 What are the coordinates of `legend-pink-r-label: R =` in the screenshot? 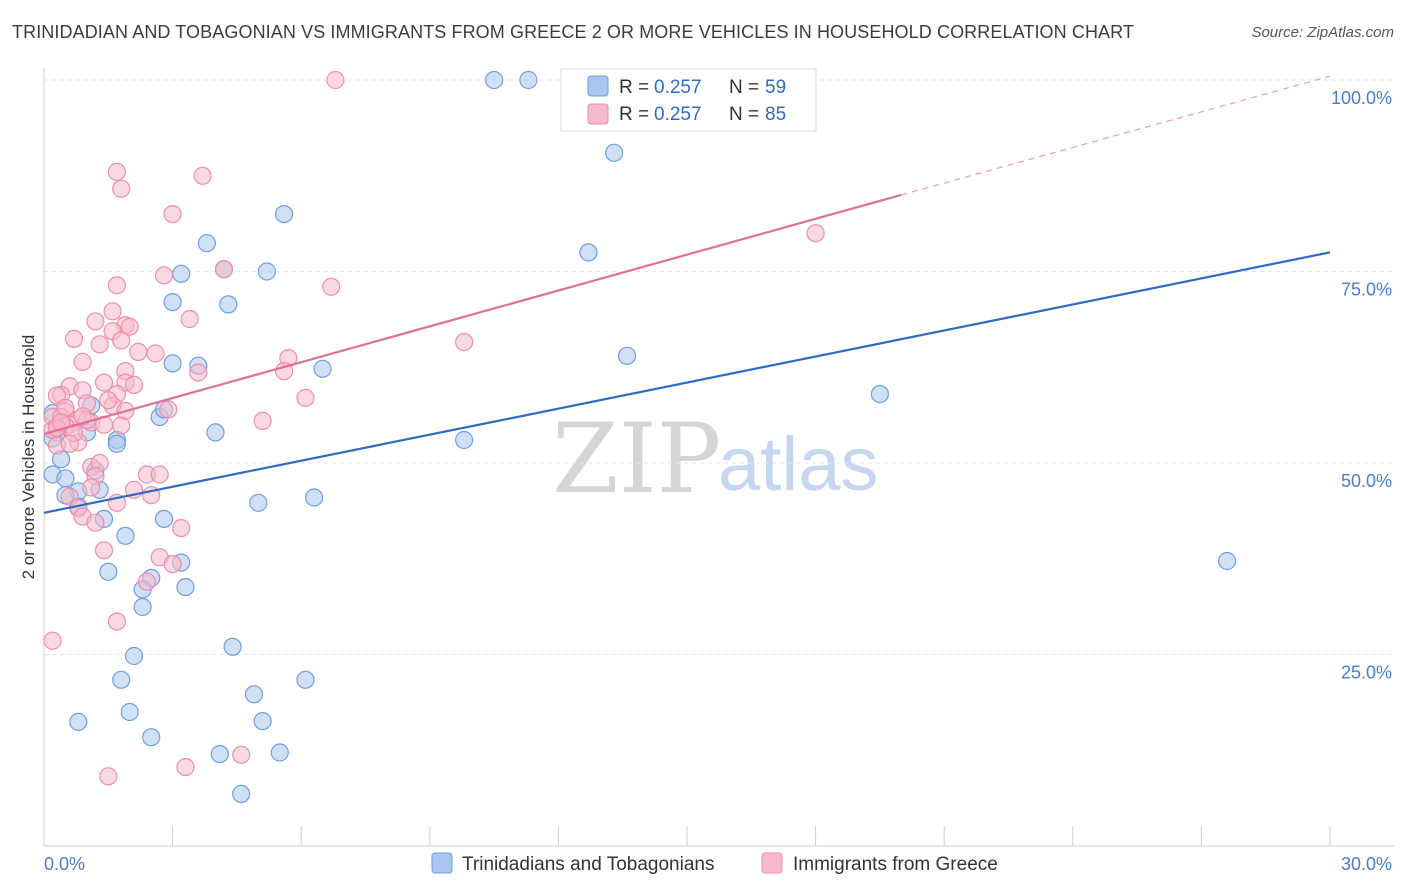 It's located at (634, 114).